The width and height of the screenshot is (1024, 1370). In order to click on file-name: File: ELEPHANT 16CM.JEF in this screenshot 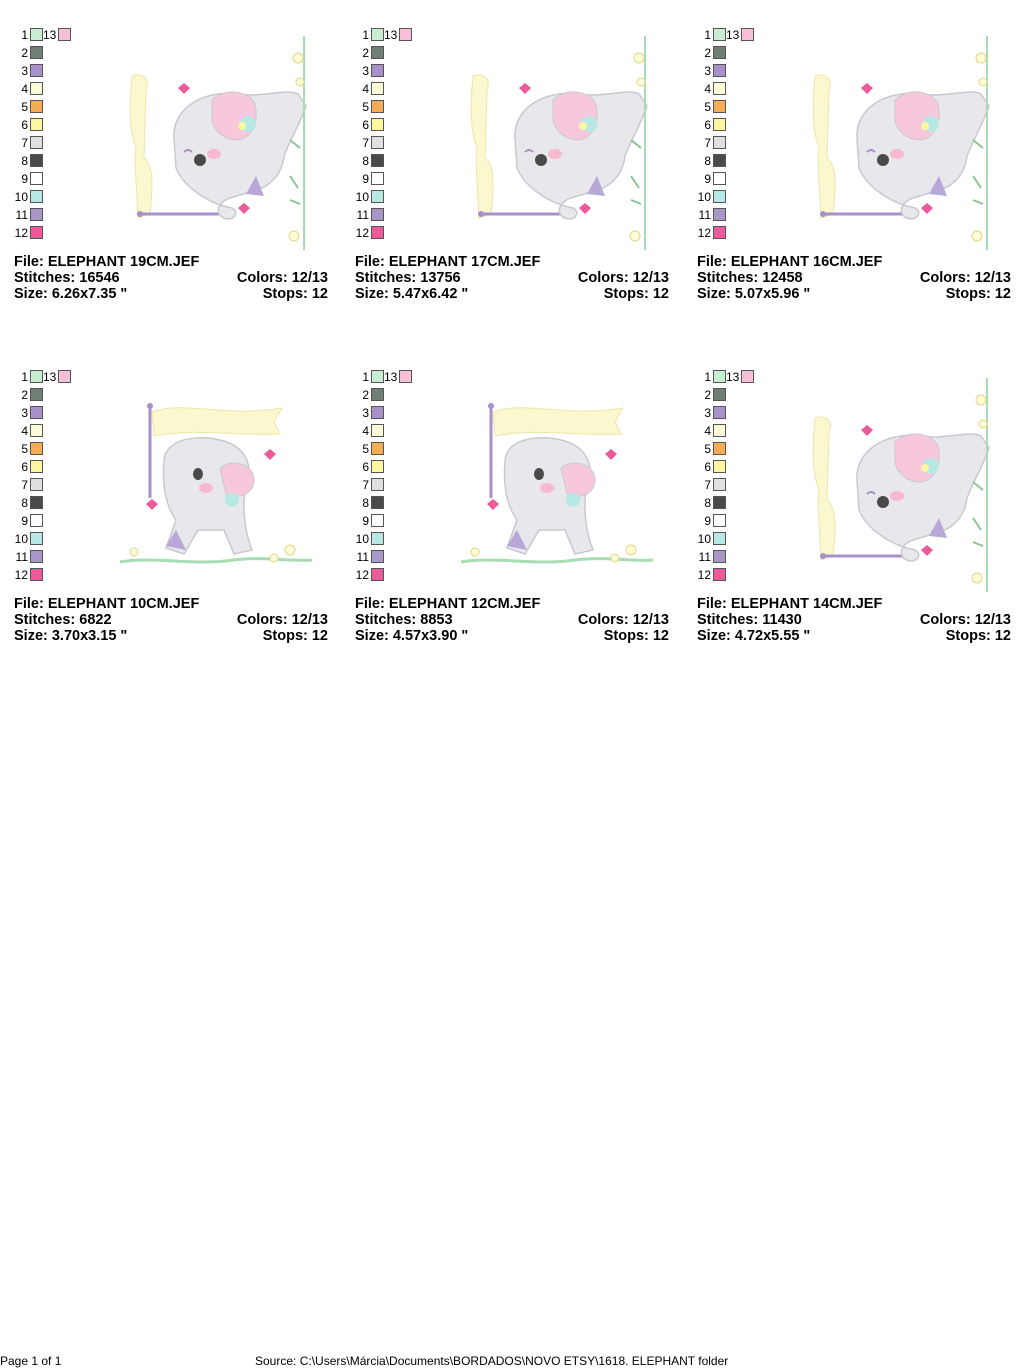, I will do `click(790, 262)`.